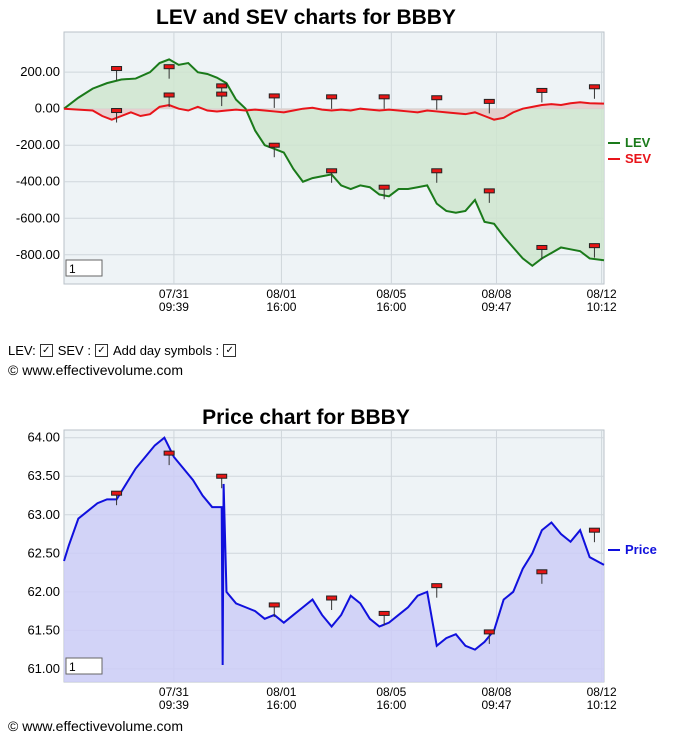 Image resolution: width=673 pixels, height=735 pixels. Describe the element at coordinates (46, 350) in the screenshot. I see `lev-checkbox: ✓` at that location.